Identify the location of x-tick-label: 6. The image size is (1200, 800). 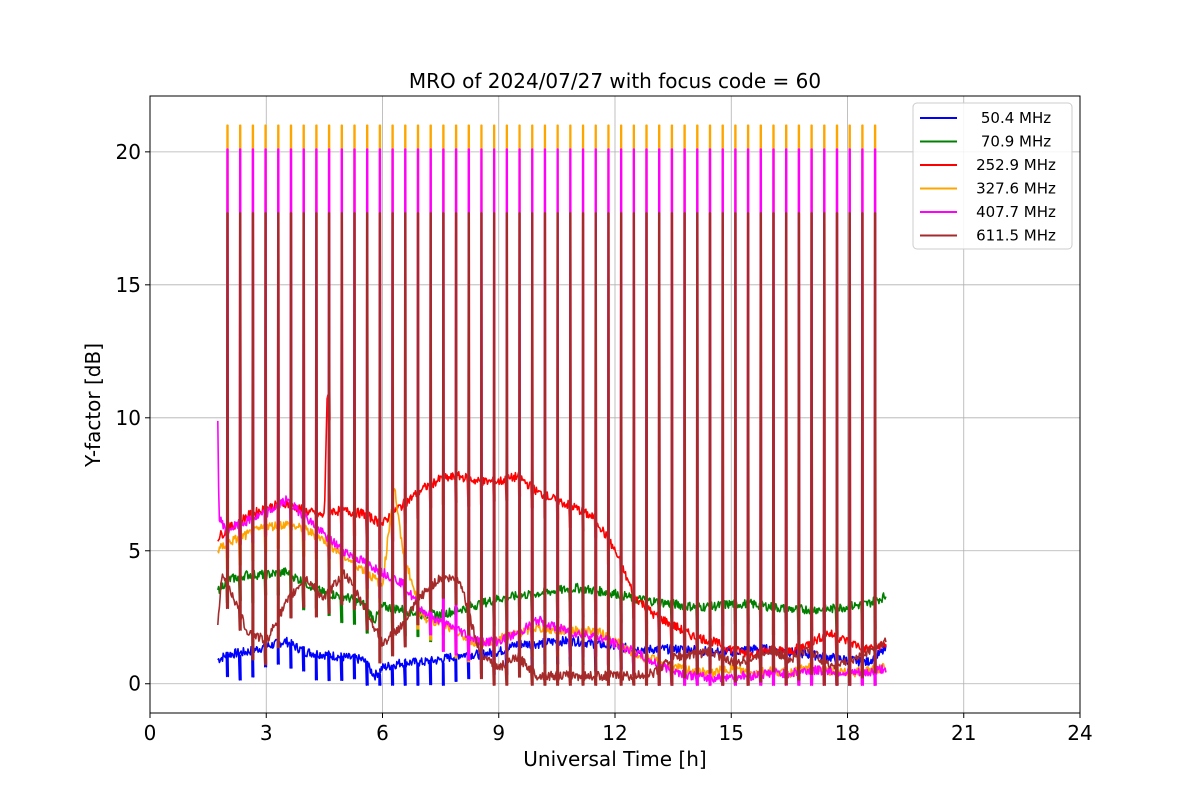
(382, 733).